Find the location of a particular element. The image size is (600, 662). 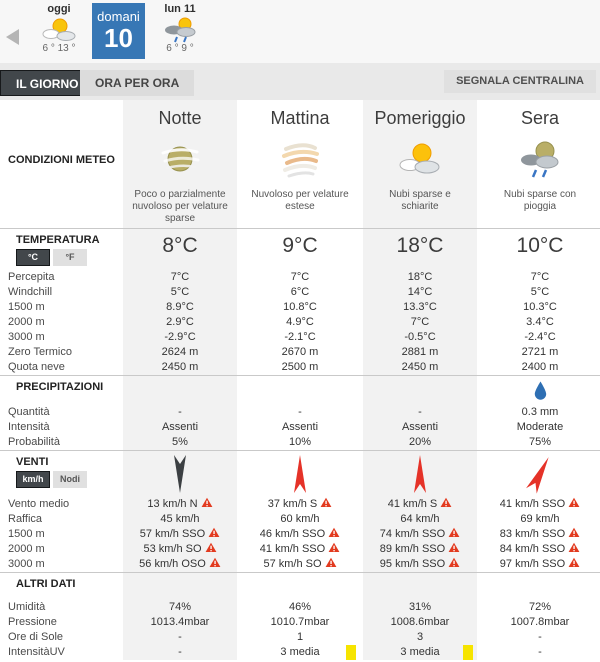

row-label: Vento medio is located at coordinates (39, 504).